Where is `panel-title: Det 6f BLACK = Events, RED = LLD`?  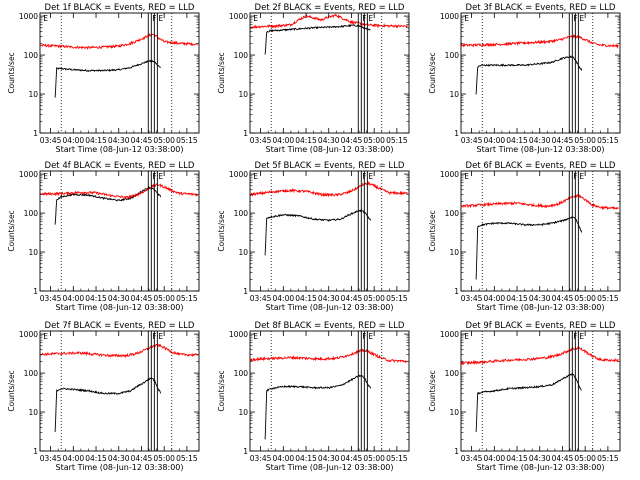
panel-title: Det 6f BLACK = Events, RED = LLD is located at coordinates (541, 166).